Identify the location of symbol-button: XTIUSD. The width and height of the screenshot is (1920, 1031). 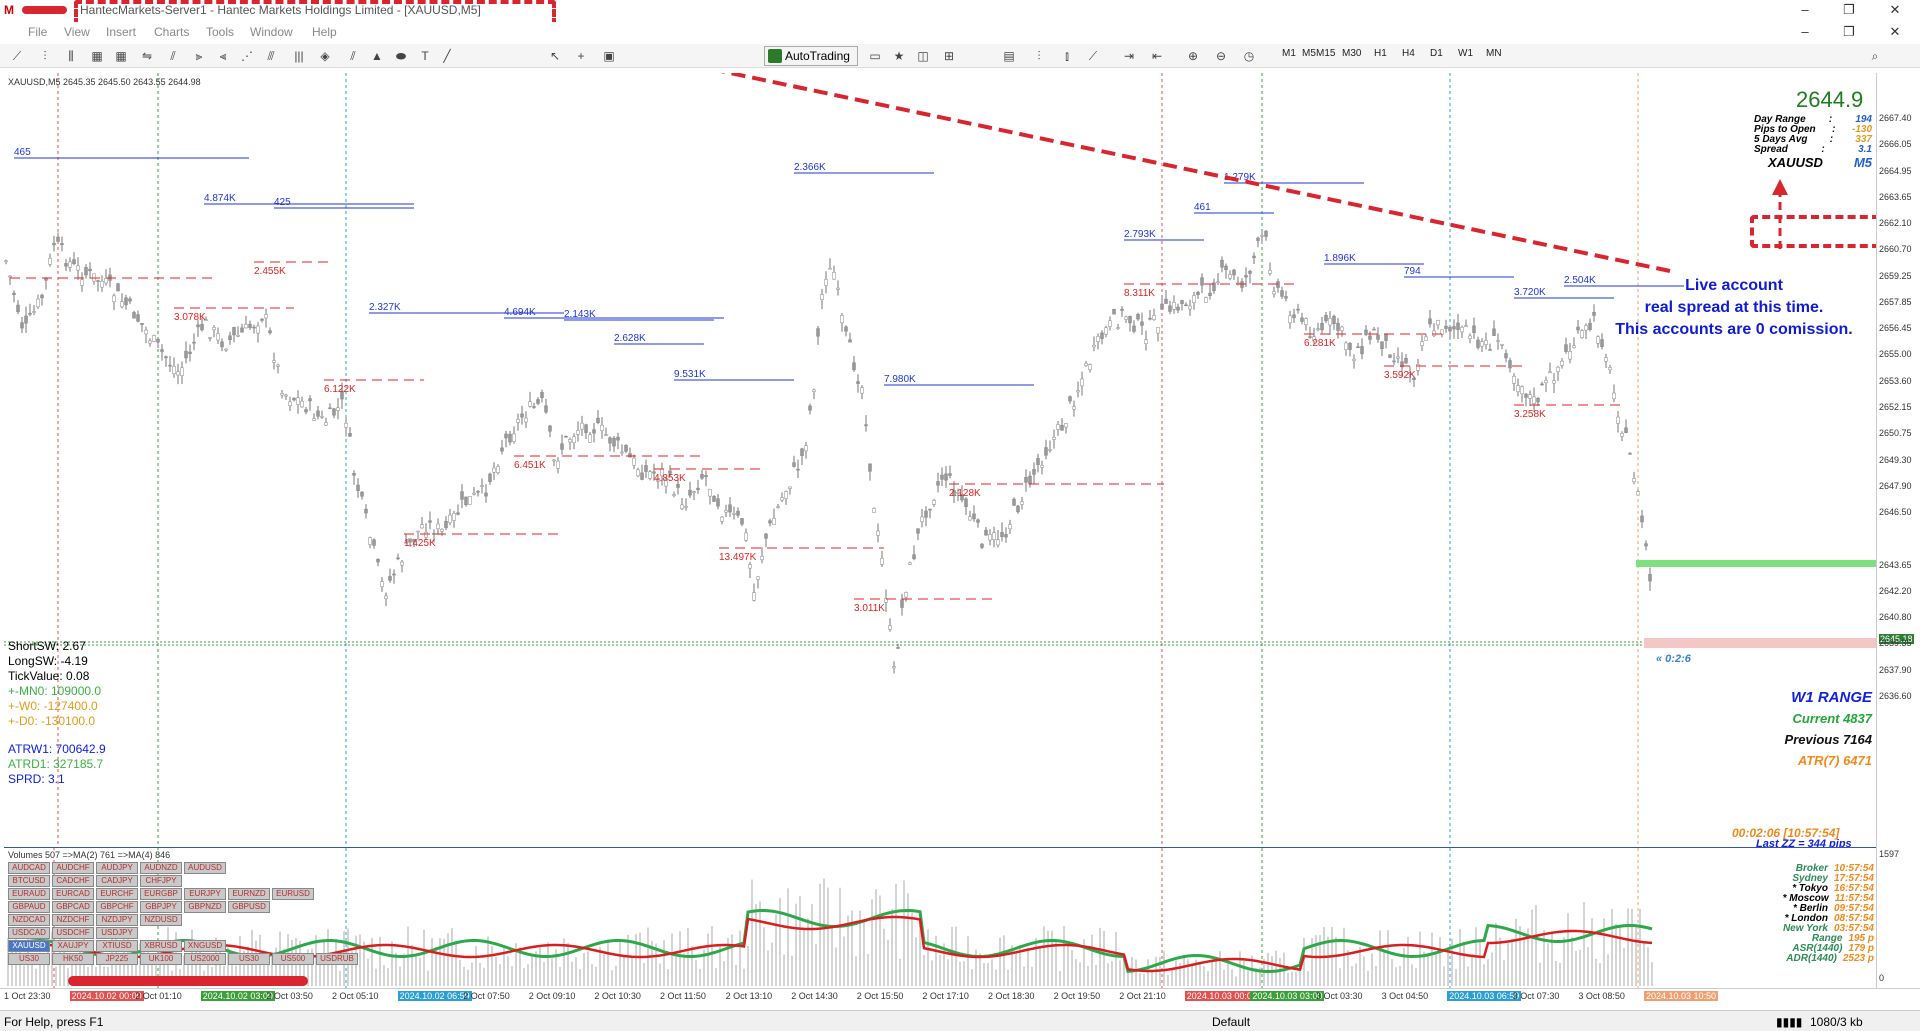
(117, 946).